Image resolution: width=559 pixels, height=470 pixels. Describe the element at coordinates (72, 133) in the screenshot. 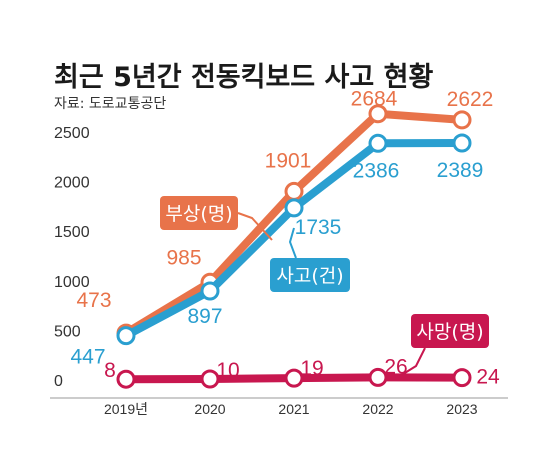

I see `y-tick-label: 2500` at that location.